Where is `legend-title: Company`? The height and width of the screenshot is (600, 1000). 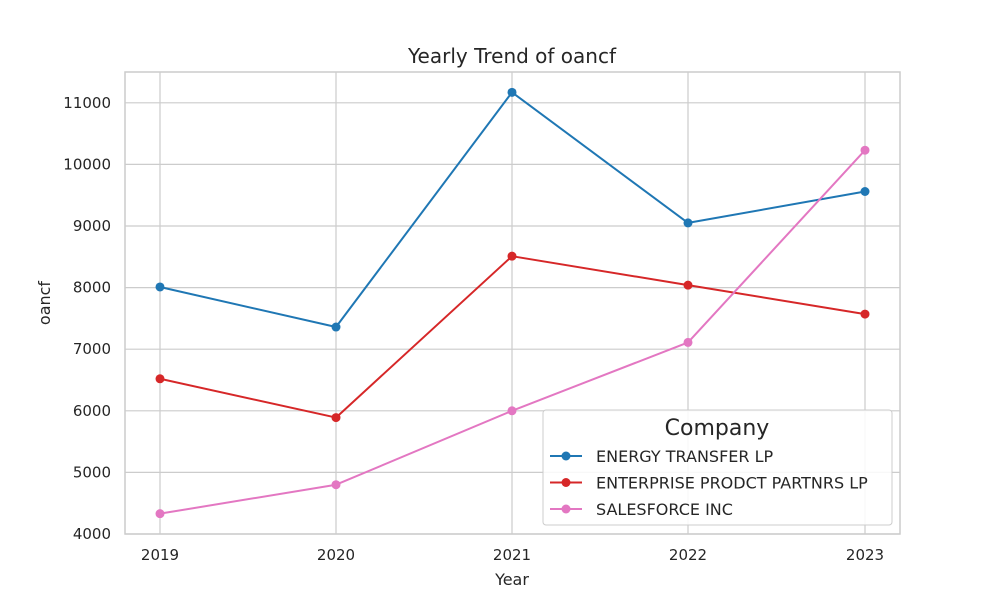
legend-title: Company is located at coordinates (717, 428).